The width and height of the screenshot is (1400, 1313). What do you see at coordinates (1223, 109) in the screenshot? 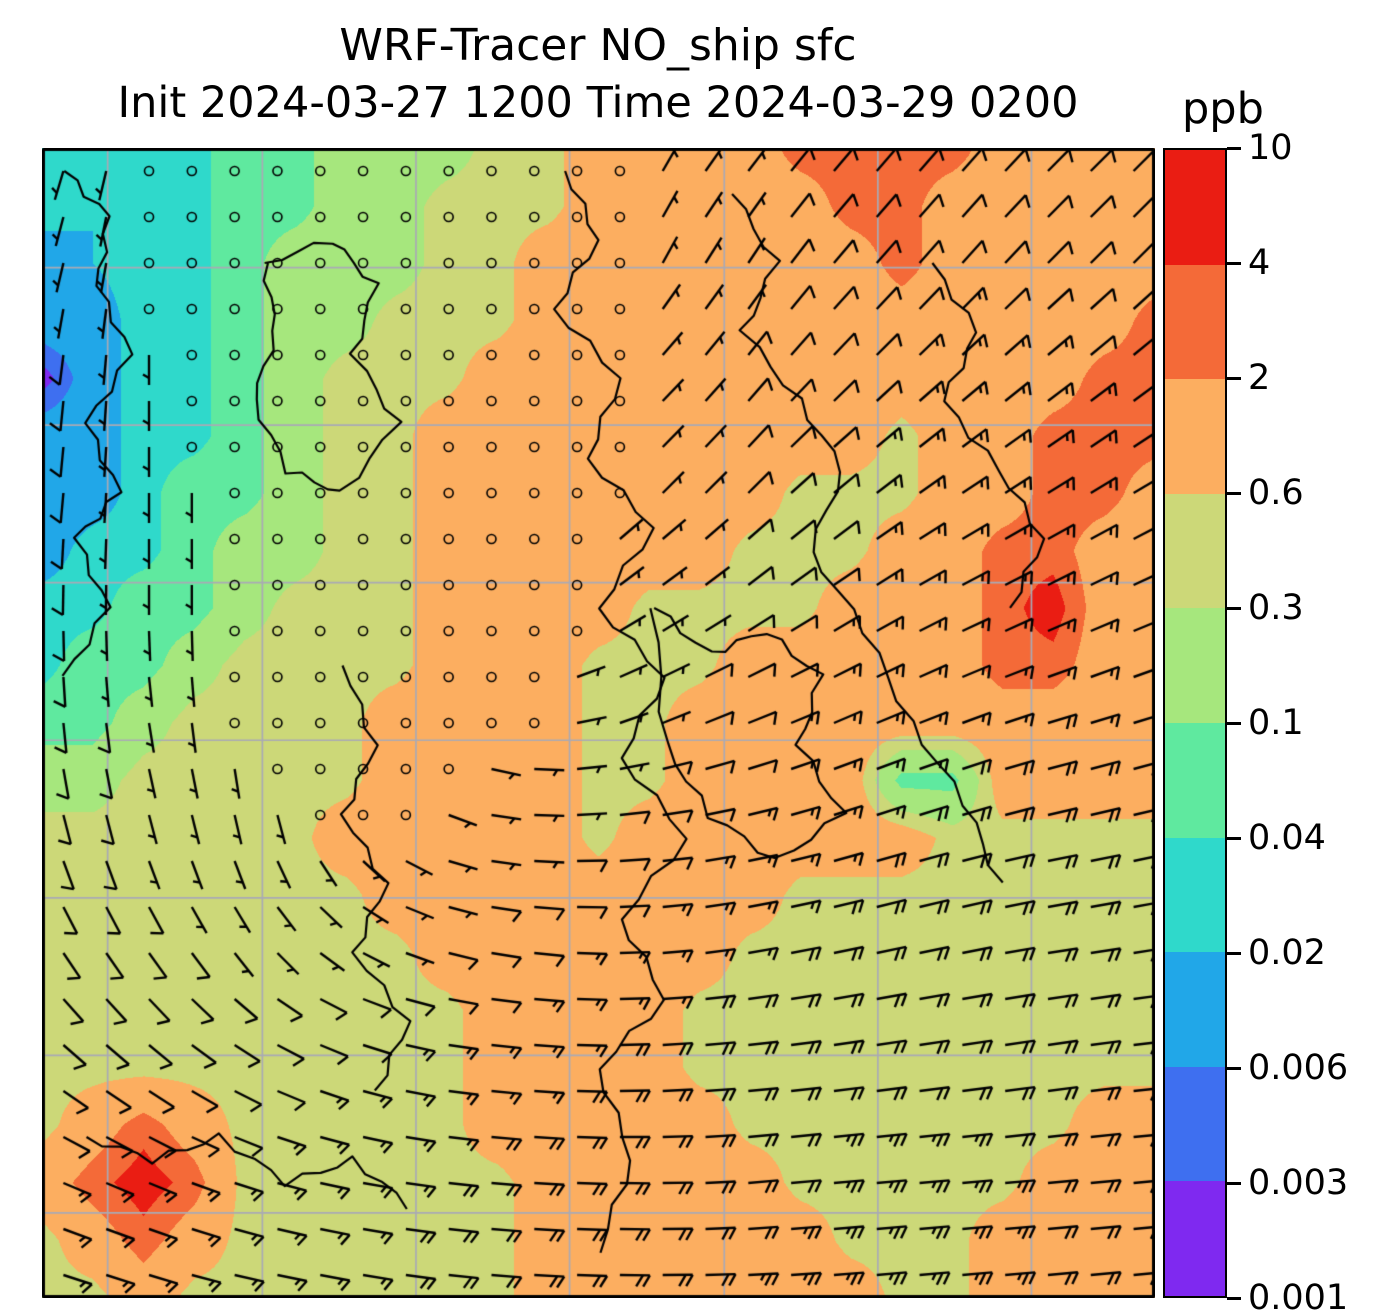
I see `units-label: ppb` at bounding box center [1223, 109].